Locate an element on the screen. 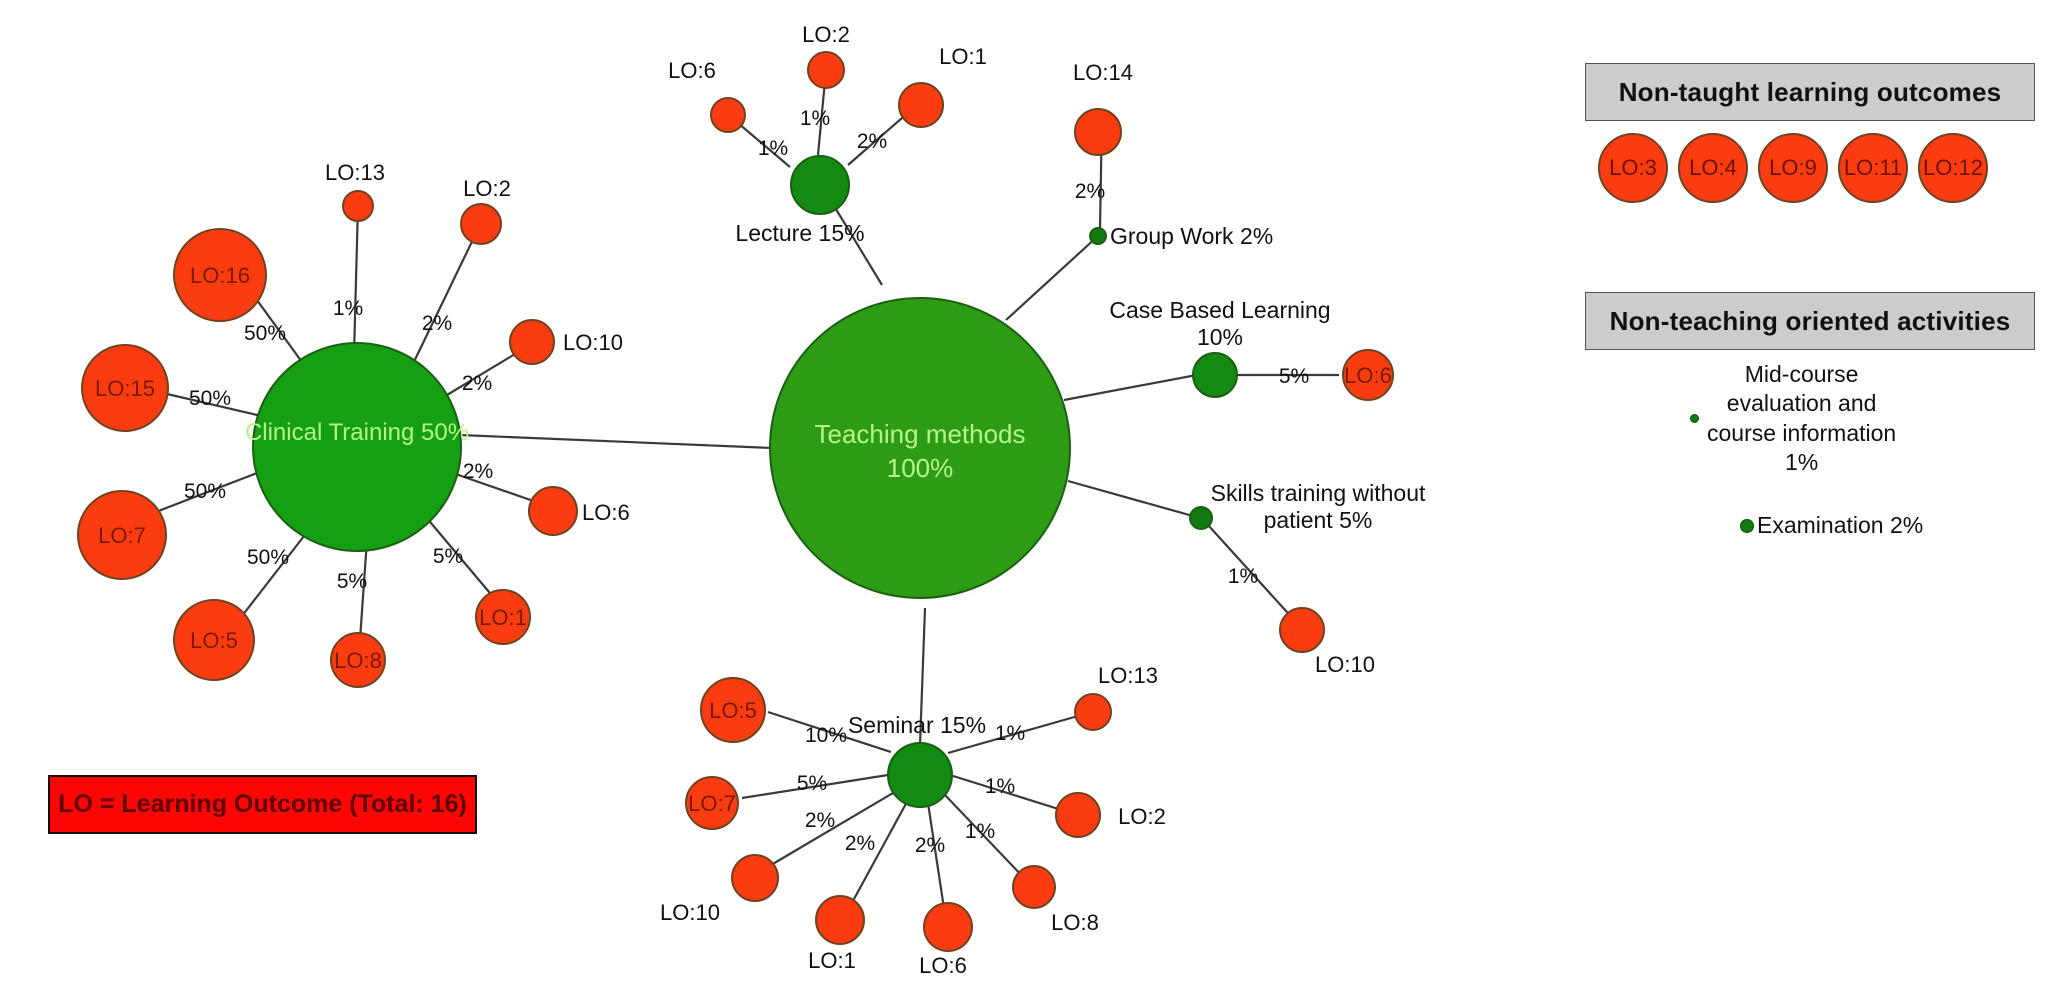 The image size is (2059, 1001). node-lo6-clinical is located at coordinates (553, 511).